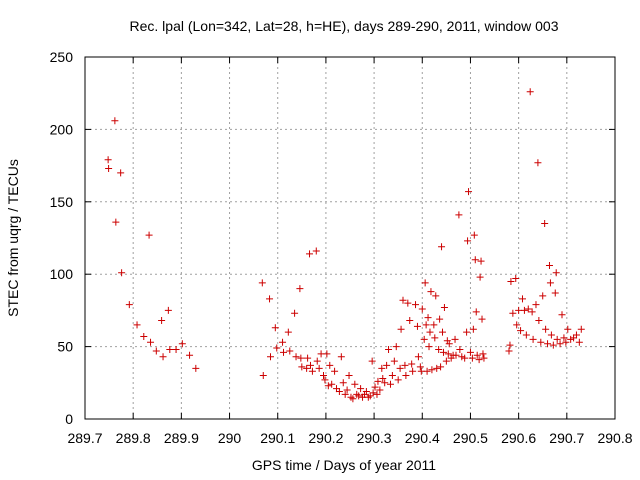 The height and width of the screenshot is (480, 640). What do you see at coordinates (62, 129) in the screenshot?
I see `y-tick-label: 200` at bounding box center [62, 129].